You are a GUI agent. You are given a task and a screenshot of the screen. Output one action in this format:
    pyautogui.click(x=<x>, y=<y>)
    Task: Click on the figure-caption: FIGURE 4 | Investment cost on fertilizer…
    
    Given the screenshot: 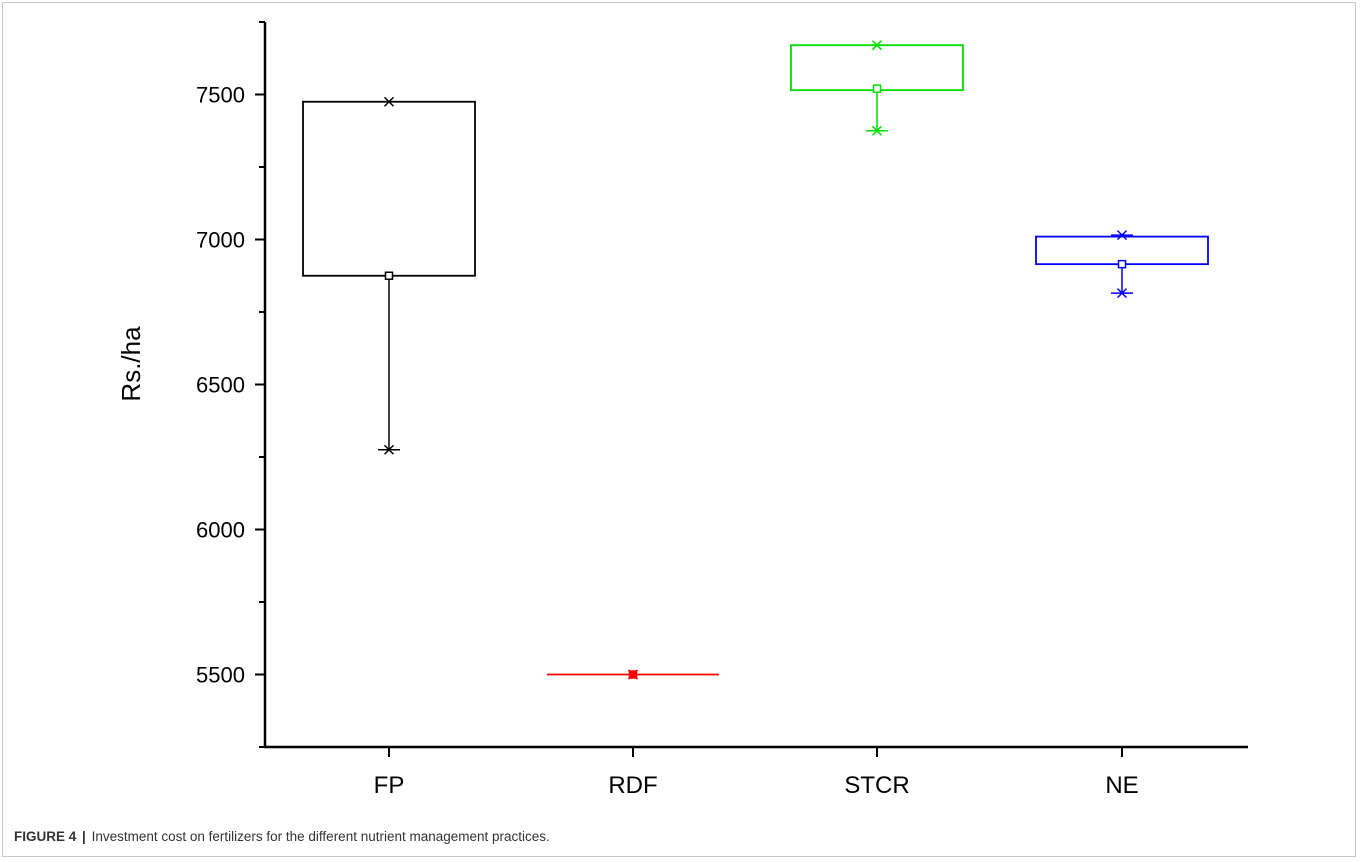 What is the action you would take?
    pyautogui.click(x=282, y=836)
    